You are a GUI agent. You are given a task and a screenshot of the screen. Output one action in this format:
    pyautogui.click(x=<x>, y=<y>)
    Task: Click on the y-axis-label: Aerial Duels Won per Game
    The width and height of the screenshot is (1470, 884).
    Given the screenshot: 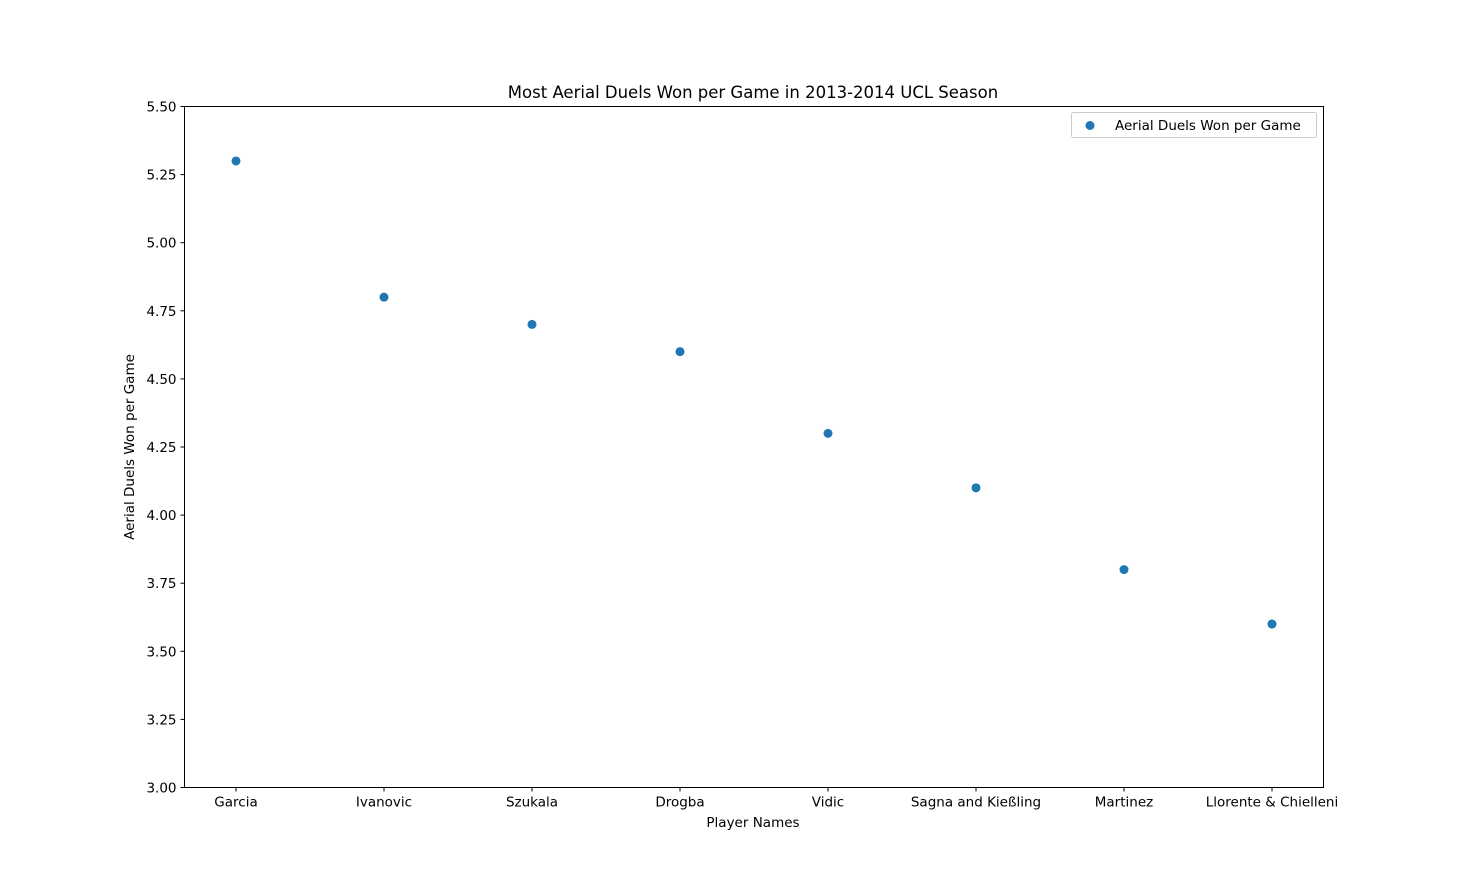 What is the action you would take?
    pyautogui.click(x=130, y=447)
    